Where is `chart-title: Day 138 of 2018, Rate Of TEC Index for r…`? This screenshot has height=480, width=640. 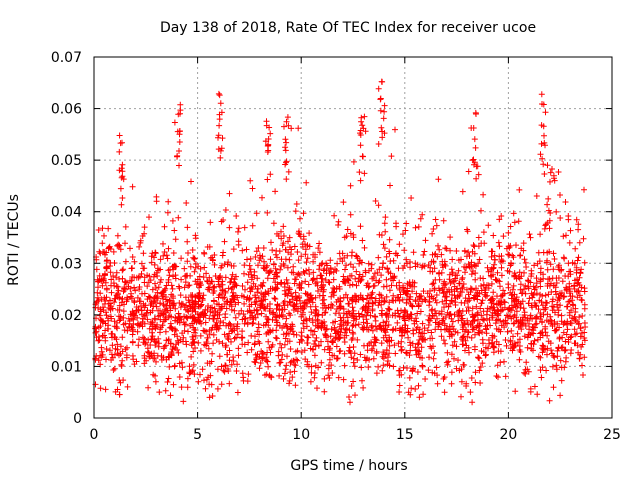 chart-title: Day 138 of 2018, Rate Of TEC Index for r… is located at coordinates (348, 28).